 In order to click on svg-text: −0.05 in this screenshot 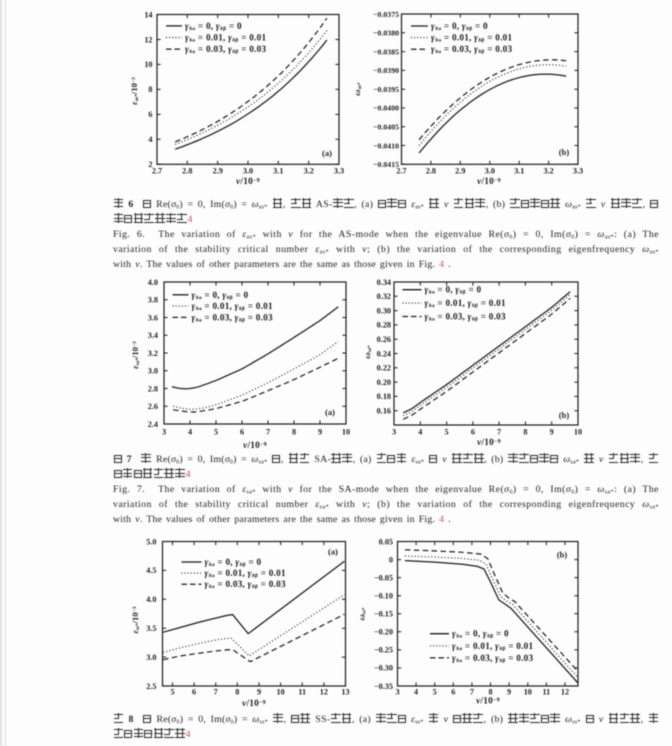, I will do `click(383, 577)`.